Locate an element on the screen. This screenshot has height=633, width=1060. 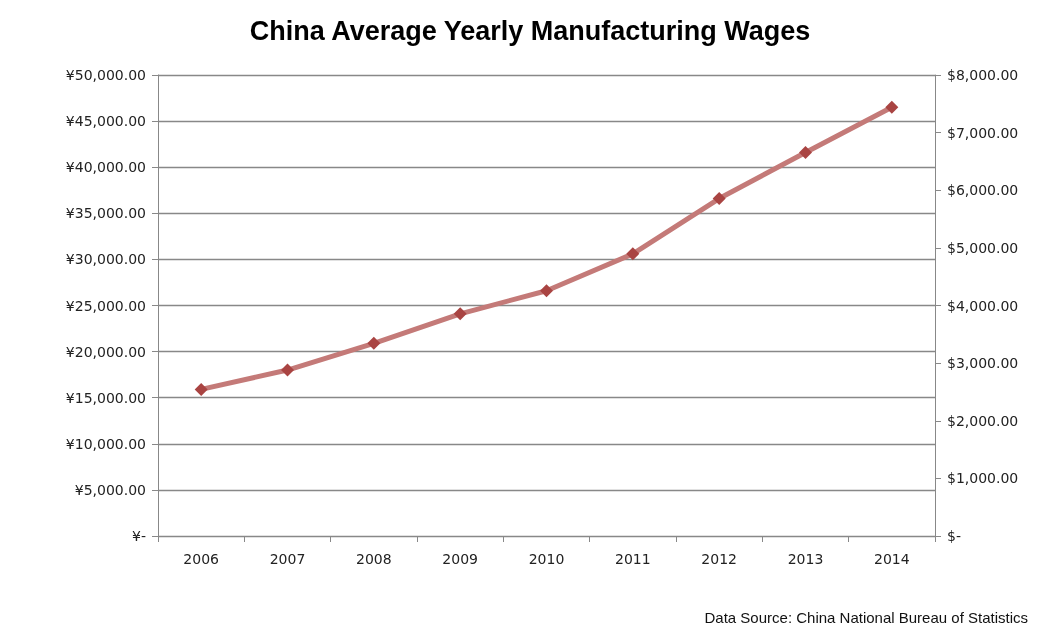
x-tick-label: 2013 is located at coordinates (805, 559).